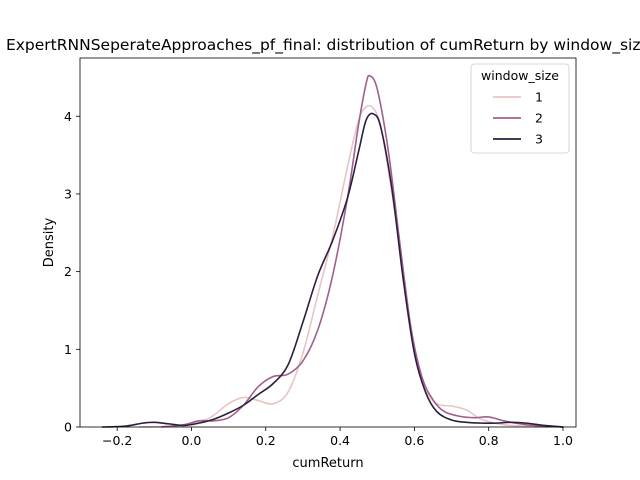 The height and width of the screenshot is (480, 640). Describe the element at coordinates (327, 463) in the screenshot. I see `x-axis-label: cumReturn` at that location.